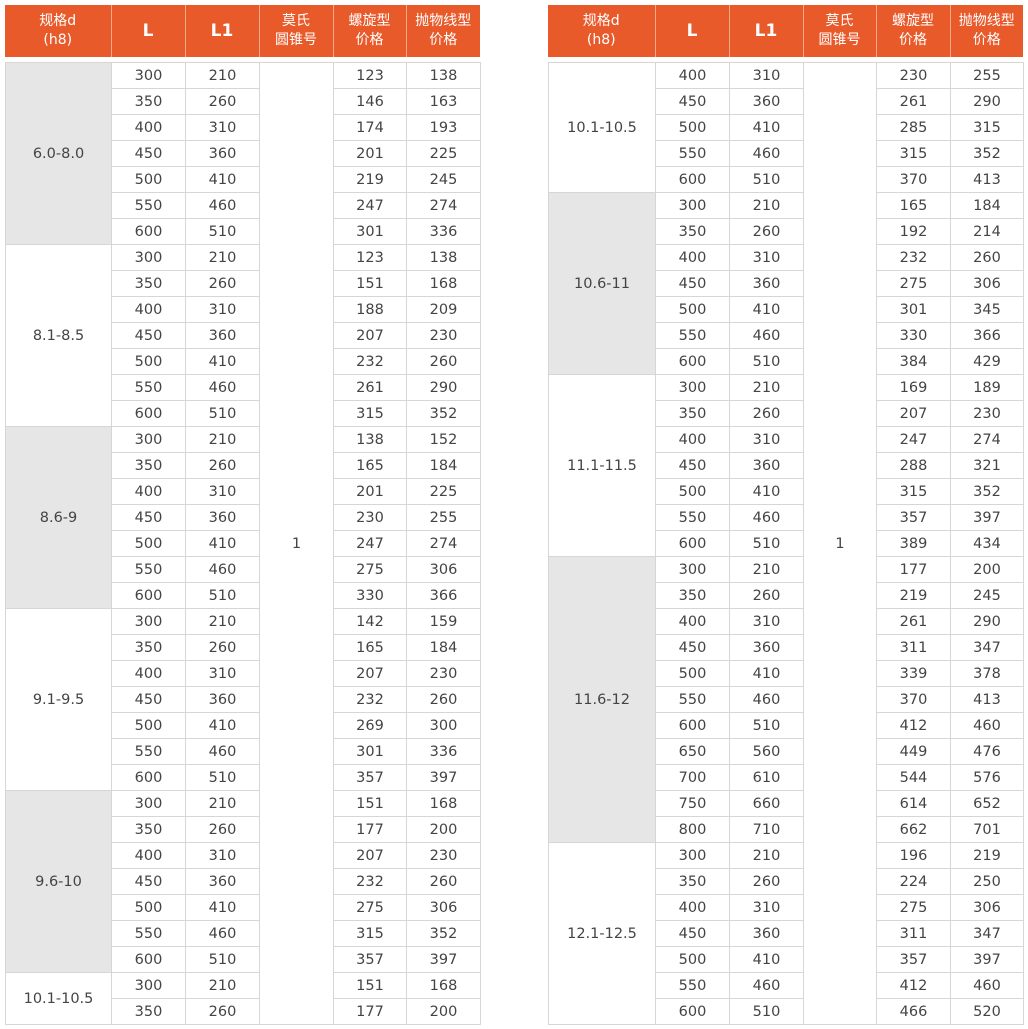 The width and height of the screenshot is (1028, 1029). Describe the element at coordinates (840, 543) in the screenshot. I see `morse-taper-cell: 1` at that location.